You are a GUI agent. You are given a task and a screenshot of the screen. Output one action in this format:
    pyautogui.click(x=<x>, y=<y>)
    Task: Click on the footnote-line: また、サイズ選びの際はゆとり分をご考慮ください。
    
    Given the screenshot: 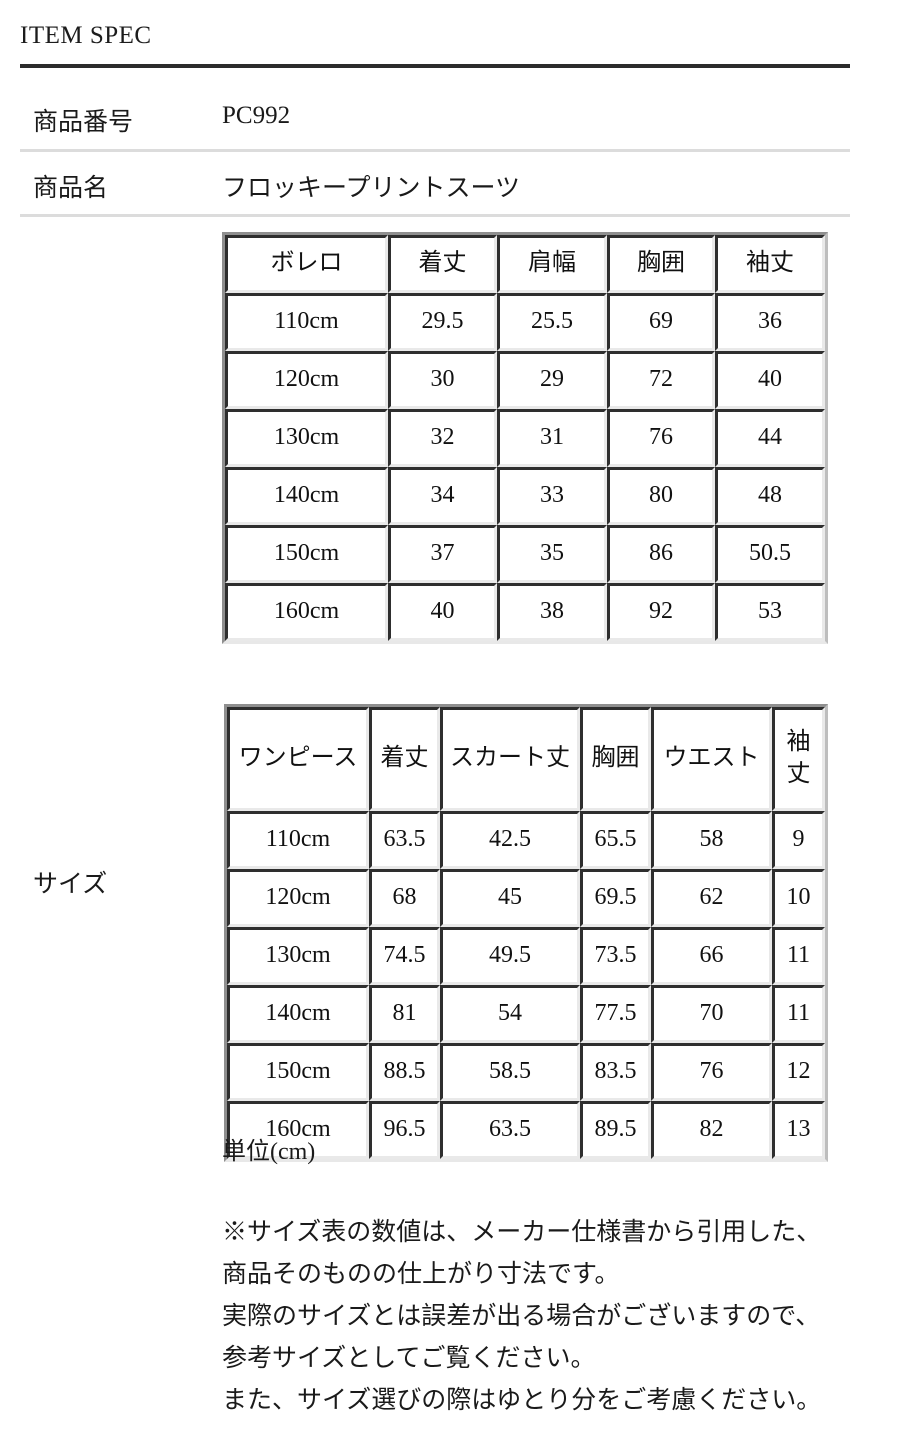 What is the action you would take?
    pyautogui.click(x=522, y=1400)
    